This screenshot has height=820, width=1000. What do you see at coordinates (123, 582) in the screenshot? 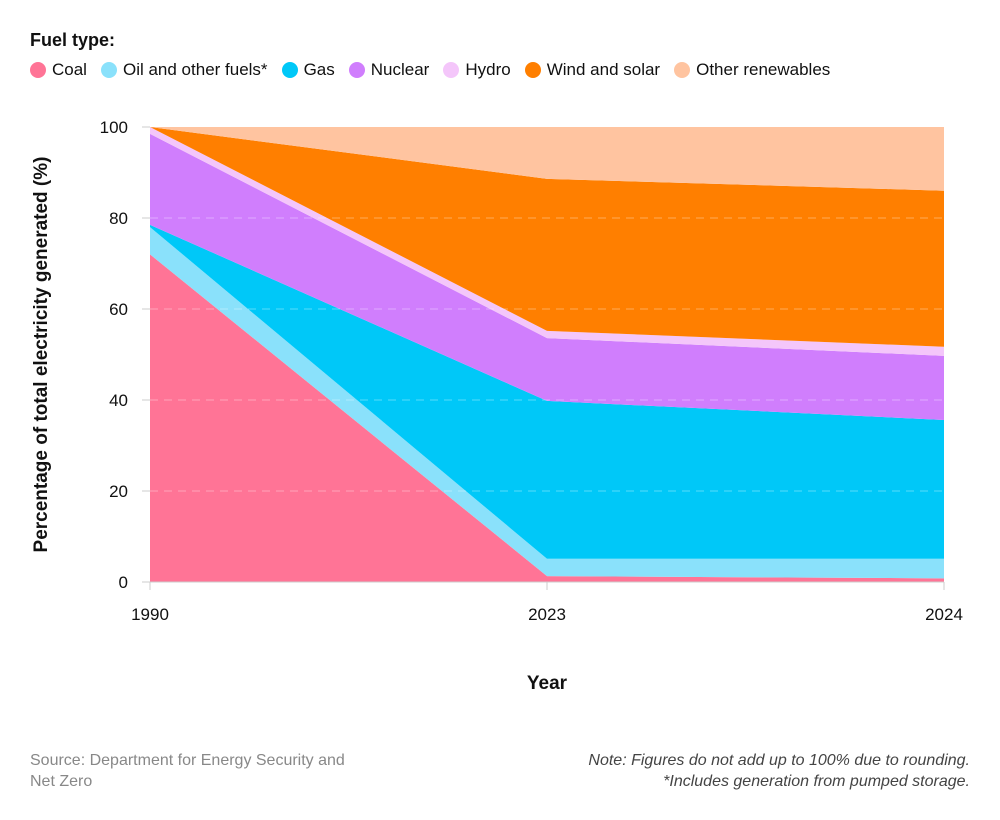
I see `y-tick-label: 0` at bounding box center [123, 582].